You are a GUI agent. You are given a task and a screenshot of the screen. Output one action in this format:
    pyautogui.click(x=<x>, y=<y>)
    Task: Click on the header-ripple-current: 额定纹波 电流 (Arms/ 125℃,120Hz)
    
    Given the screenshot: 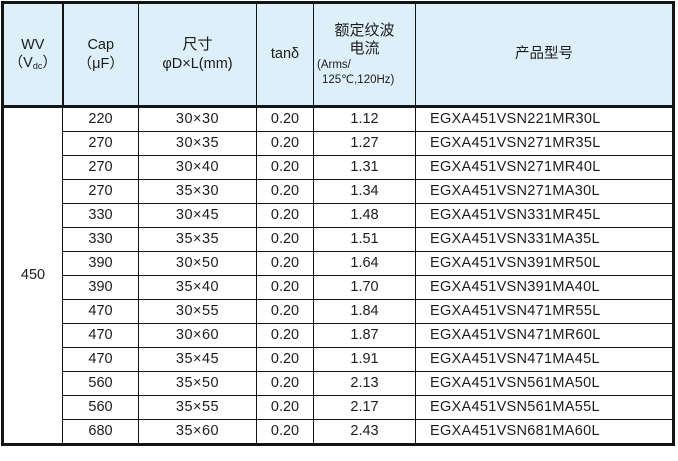 What is the action you would take?
    pyautogui.click(x=364, y=55)
    